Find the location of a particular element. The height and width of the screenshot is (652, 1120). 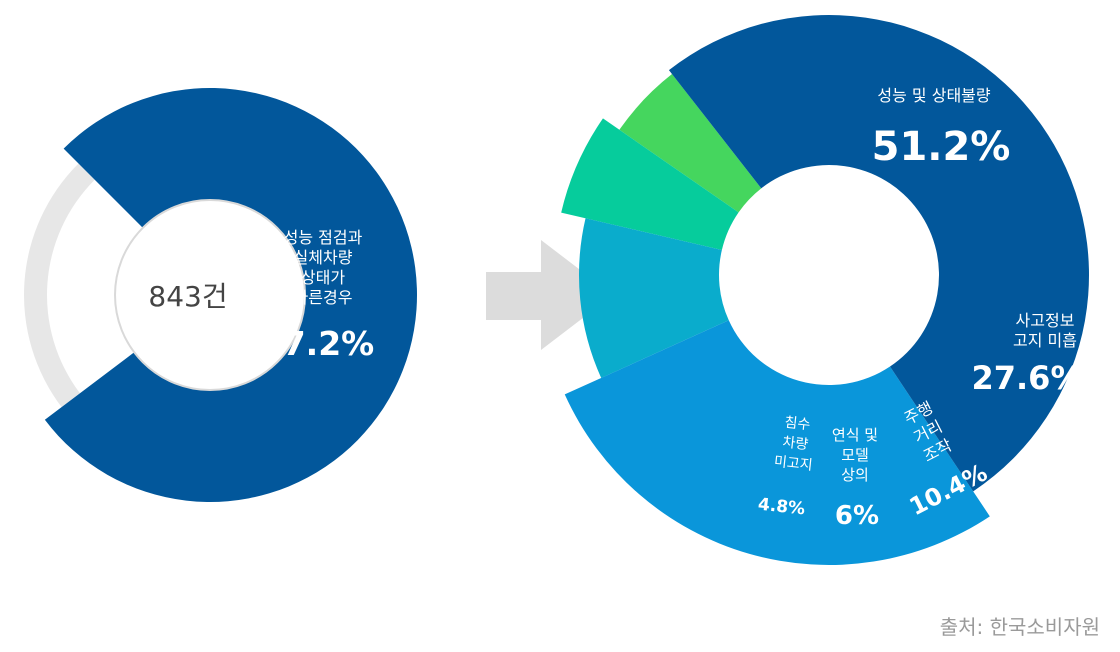

slice-label-line: 미고지 is located at coordinates (793, 464).